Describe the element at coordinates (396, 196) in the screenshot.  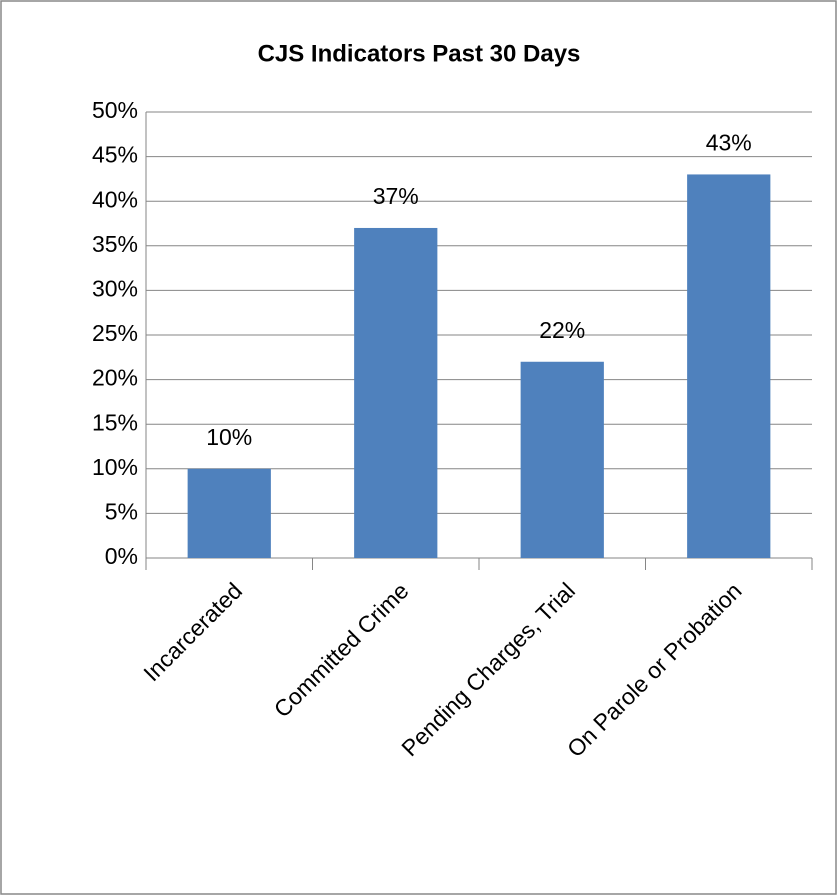
I see `data-label: 37%` at that location.